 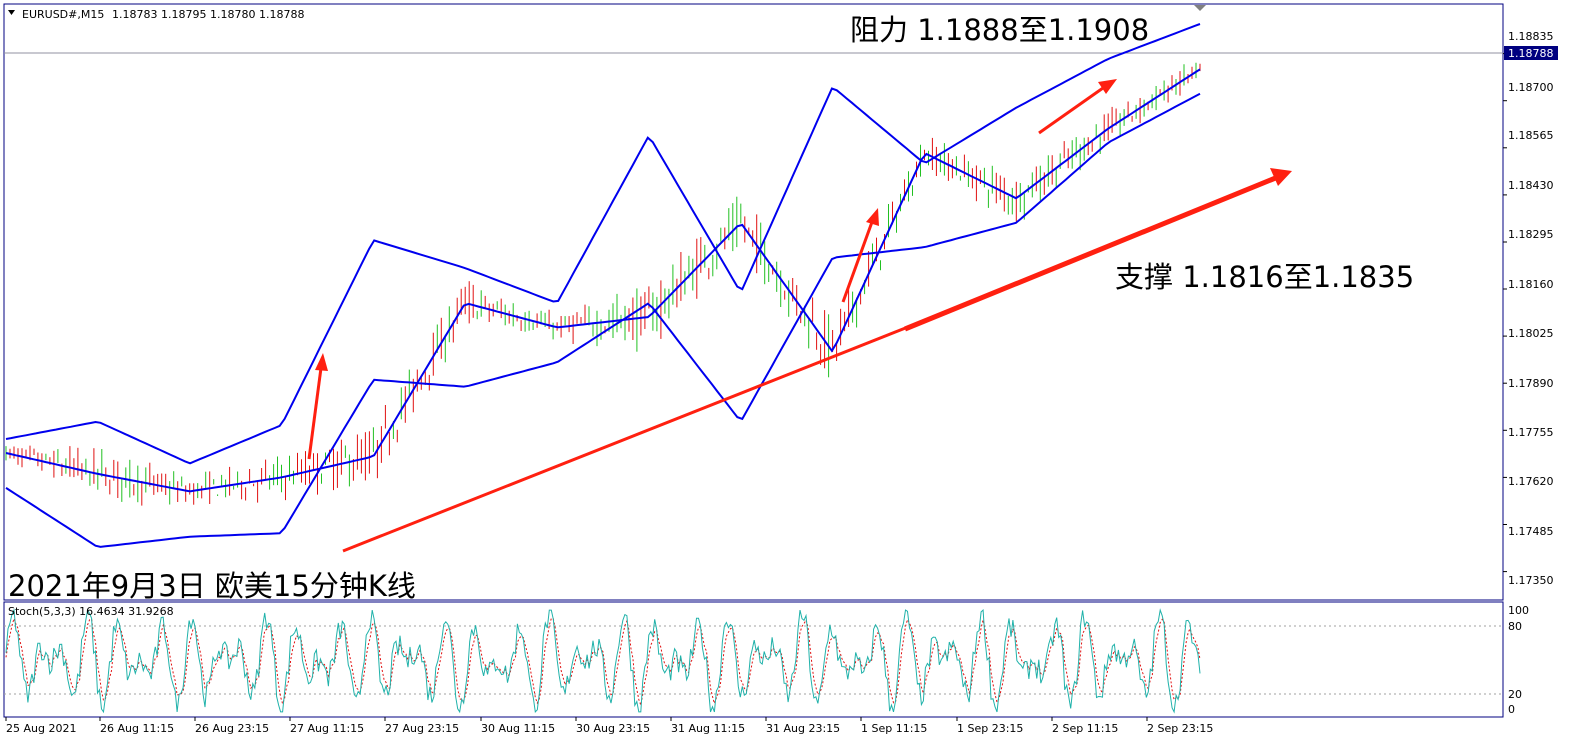 What do you see at coordinates (1531, 383) in the screenshot?
I see `price-tick-label: 1.17890` at bounding box center [1531, 383].